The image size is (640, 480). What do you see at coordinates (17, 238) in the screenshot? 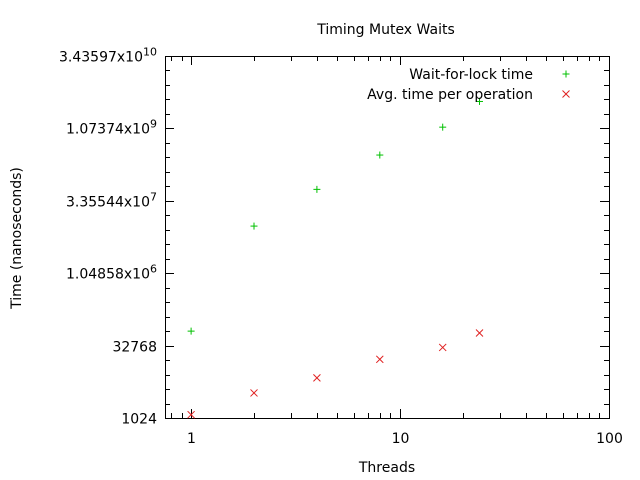
I see `y-axis-label: Time (nanoseconds)` at bounding box center [17, 238].